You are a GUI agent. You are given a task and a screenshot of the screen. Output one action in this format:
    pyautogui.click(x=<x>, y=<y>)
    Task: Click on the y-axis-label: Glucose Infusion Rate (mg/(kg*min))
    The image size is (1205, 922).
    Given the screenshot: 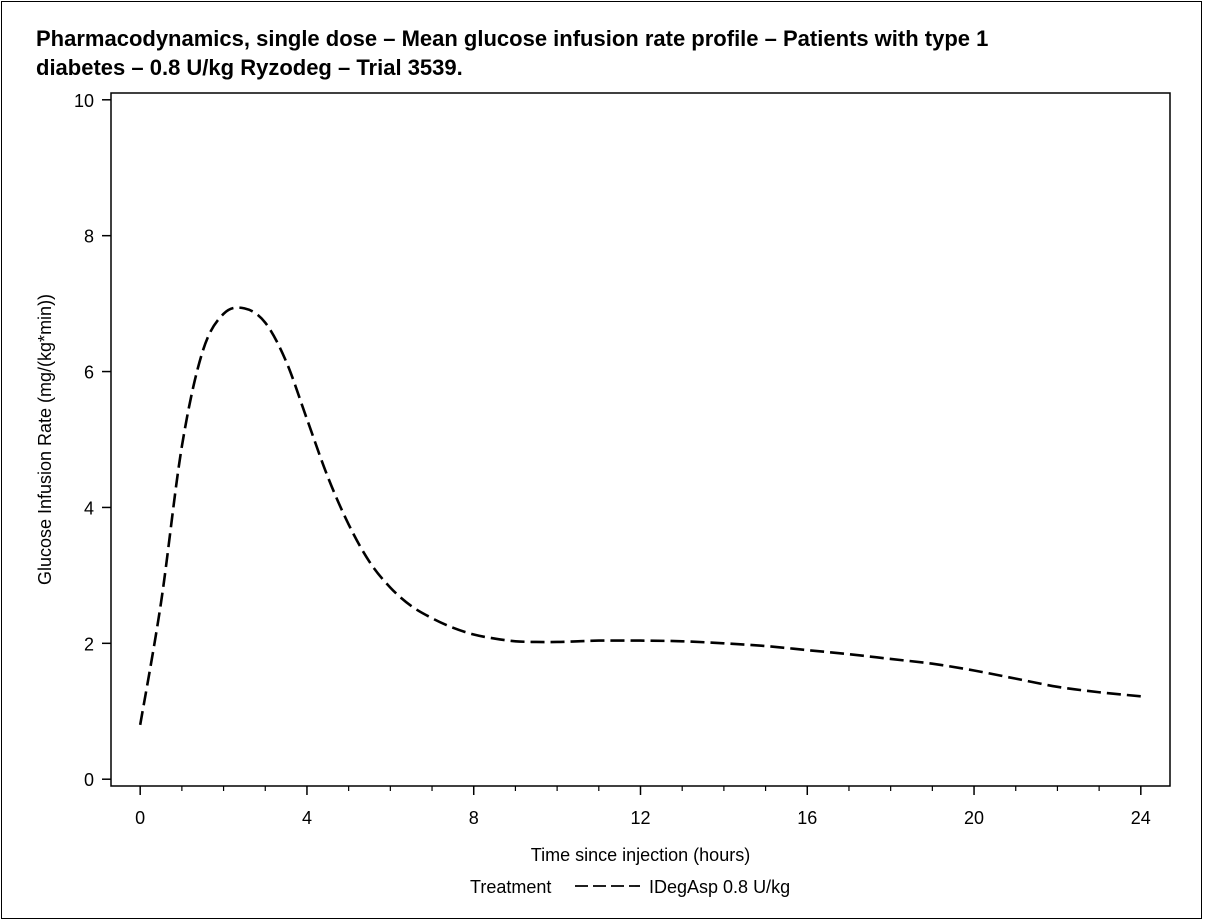 What is the action you would take?
    pyautogui.click(x=45, y=439)
    